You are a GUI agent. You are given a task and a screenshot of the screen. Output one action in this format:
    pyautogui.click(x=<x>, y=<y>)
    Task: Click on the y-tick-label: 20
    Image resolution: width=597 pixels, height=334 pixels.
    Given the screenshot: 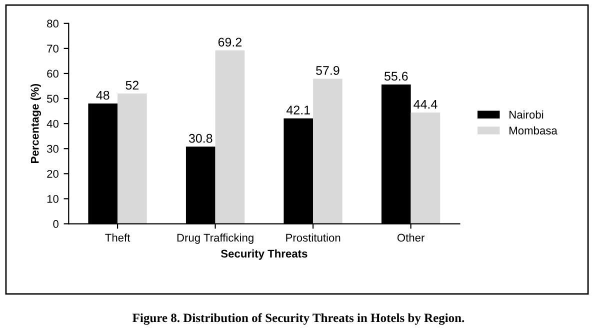 What is the action you would take?
    pyautogui.click(x=52, y=174)
    